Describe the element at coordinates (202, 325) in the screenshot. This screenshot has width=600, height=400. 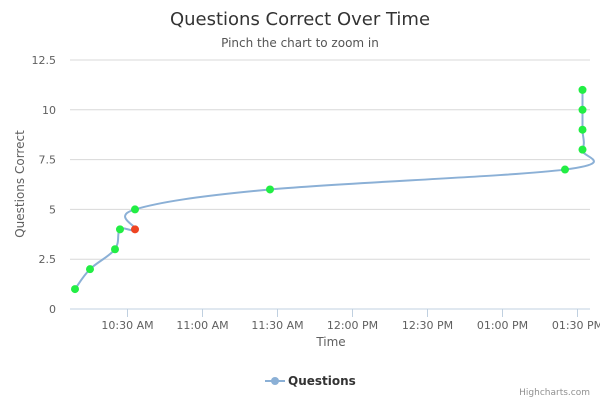
I see `x-tick-label-1: 11:00 AM` at that location.